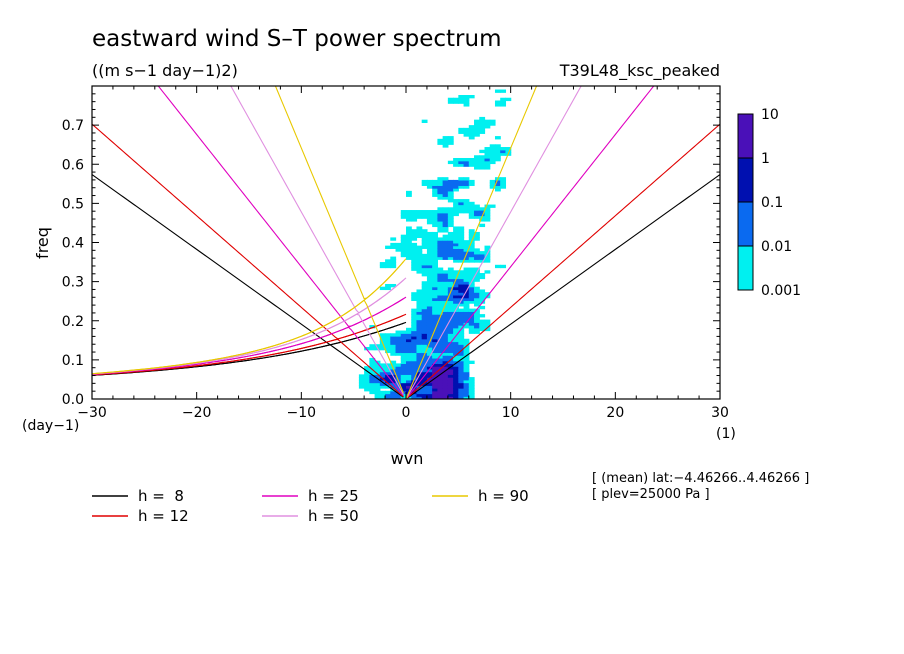 The height and width of the screenshot is (654, 904). I want to click on colorbar-swatch, so click(745, 268).